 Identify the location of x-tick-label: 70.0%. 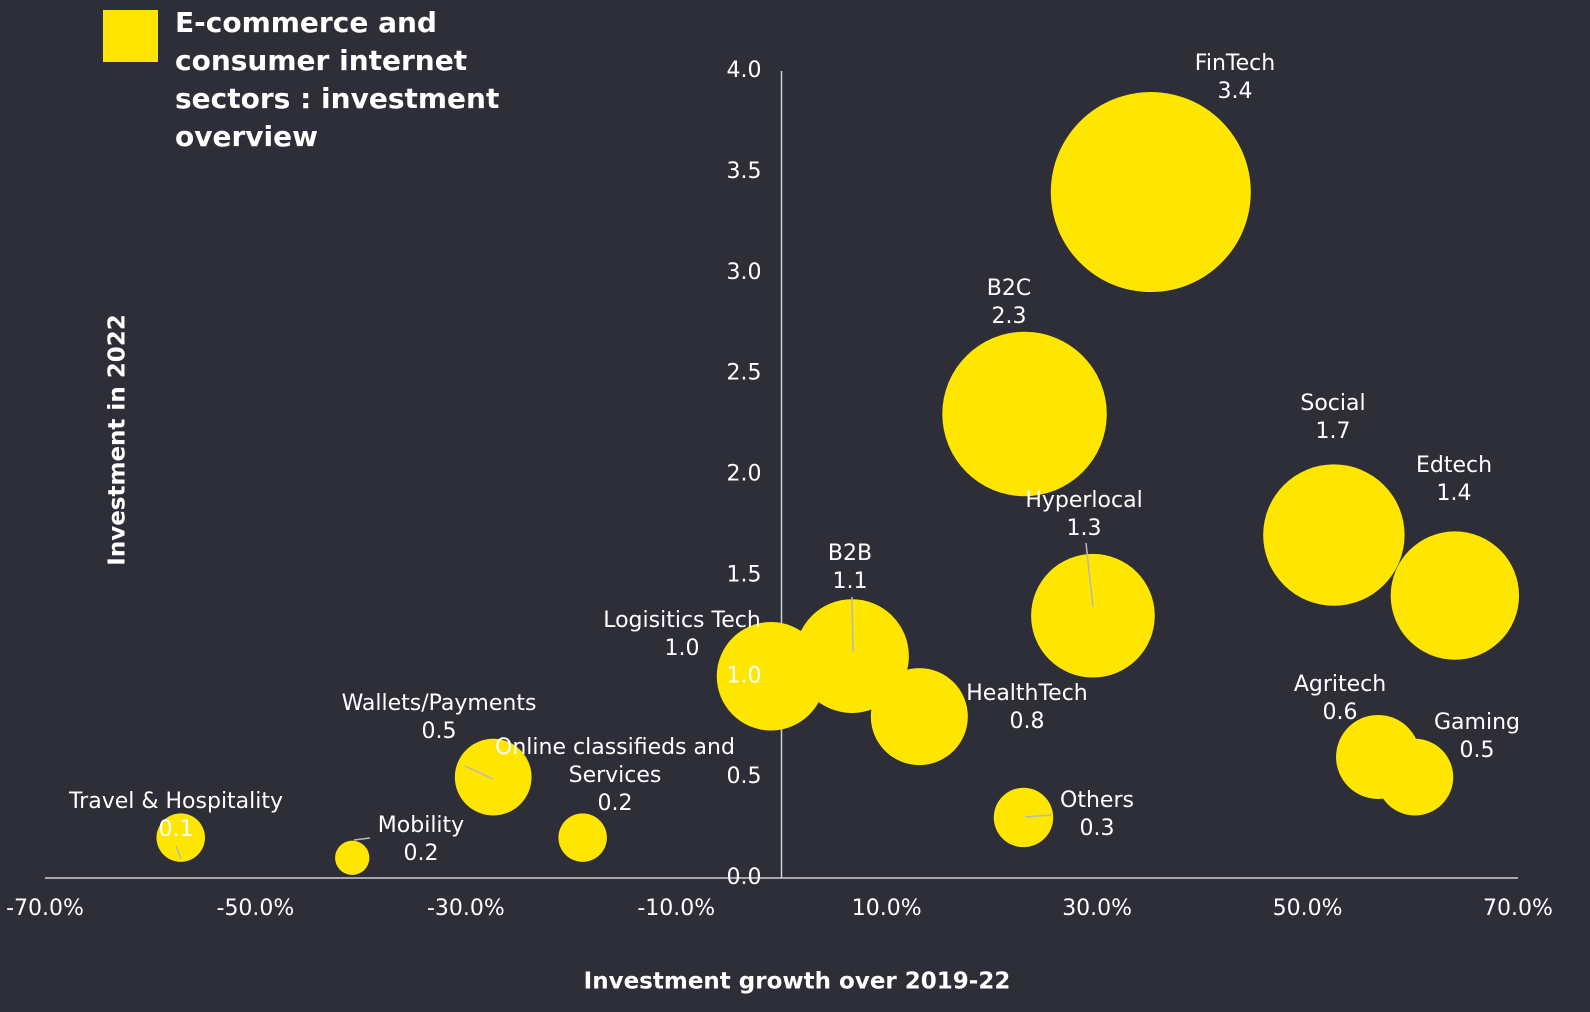
(1518, 908).